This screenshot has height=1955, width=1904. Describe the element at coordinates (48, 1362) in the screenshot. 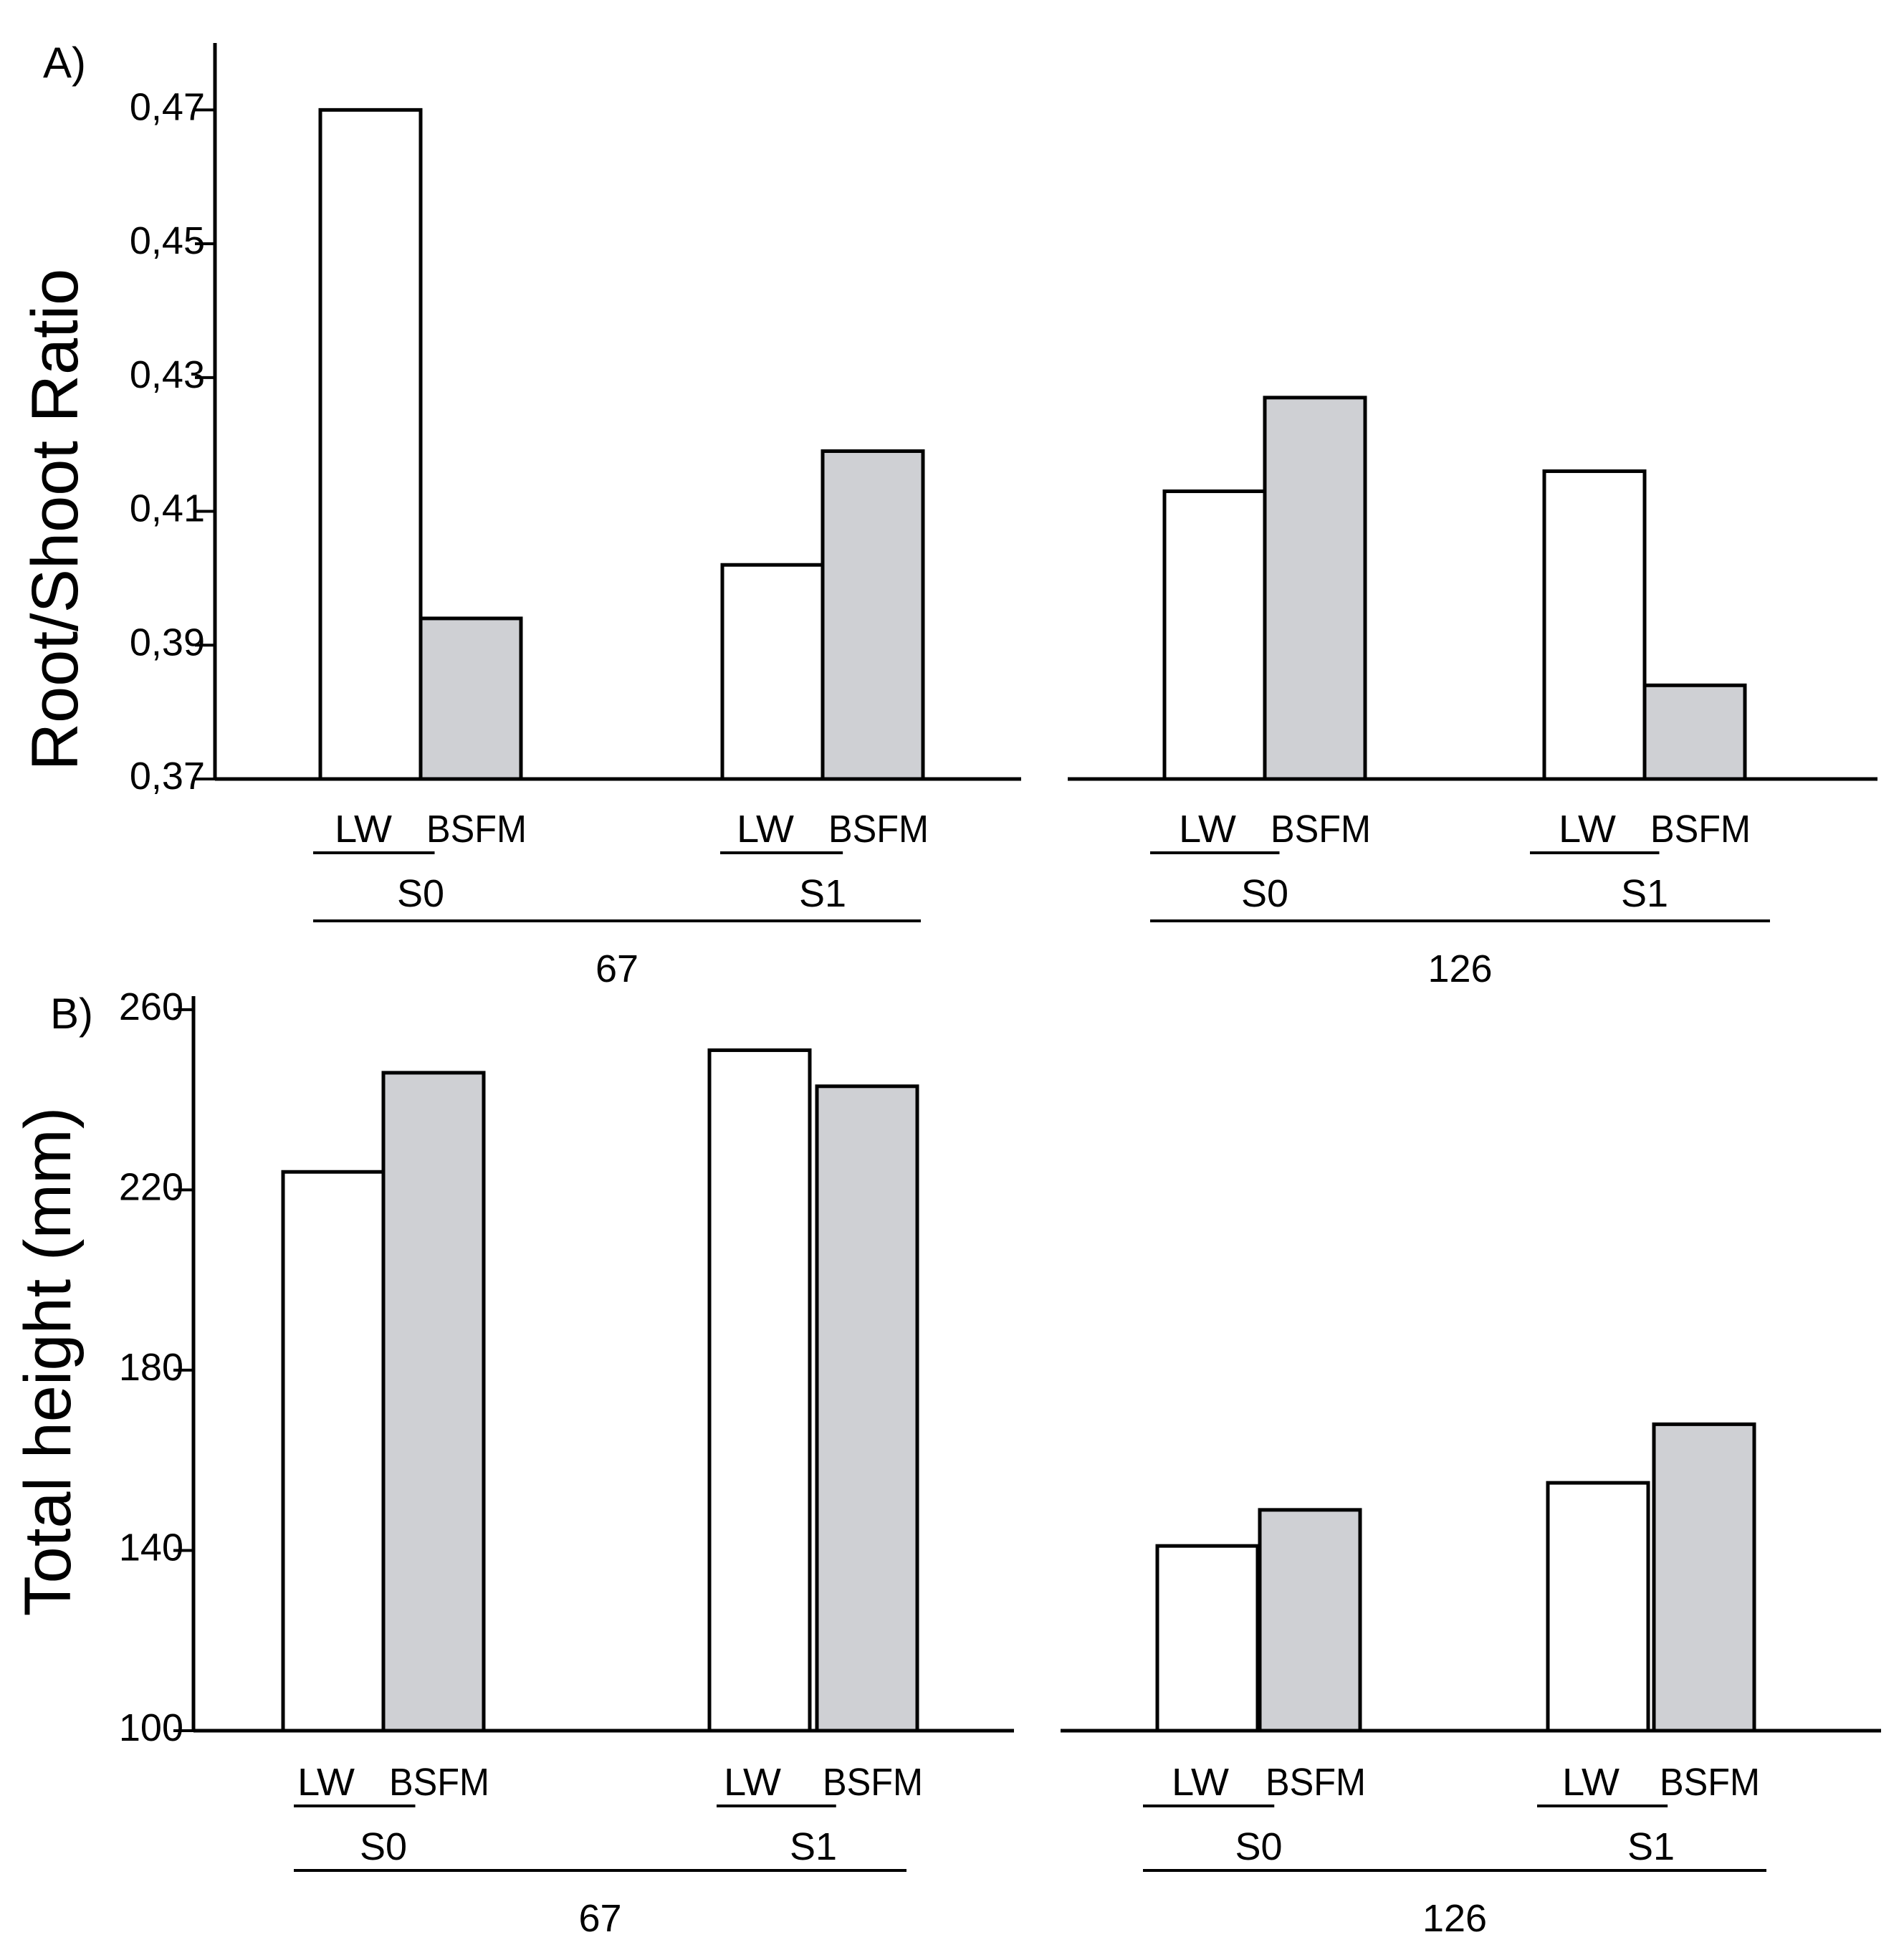

I see `y-axis-label: Total height (mm)` at that location.